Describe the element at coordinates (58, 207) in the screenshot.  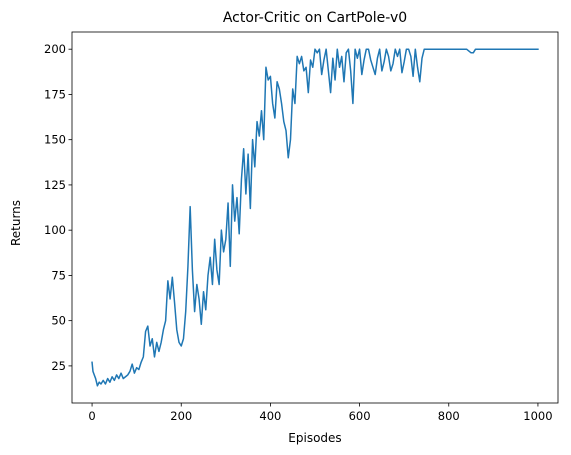
I see `y-axis-ticks: 25 50 75 100 125 150 175 200` at that location.